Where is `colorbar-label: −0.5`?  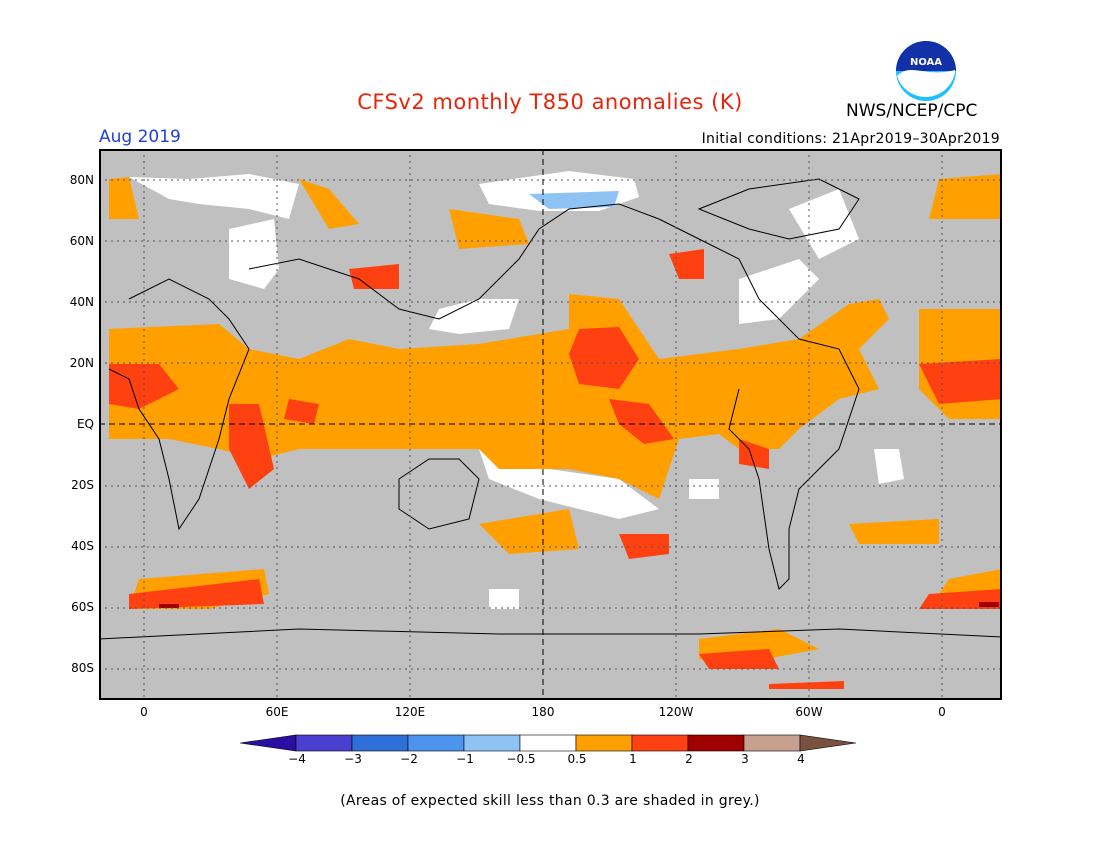 colorbar-label: −0.5 is located at coordinates (521, 759).